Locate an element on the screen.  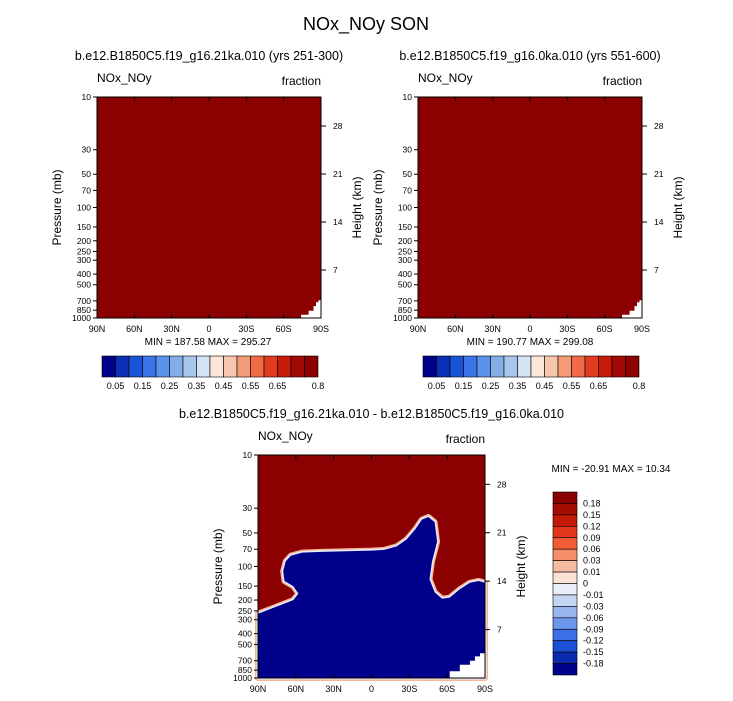
colorbar-label: -0.03 is located at coordinates (593, 606).